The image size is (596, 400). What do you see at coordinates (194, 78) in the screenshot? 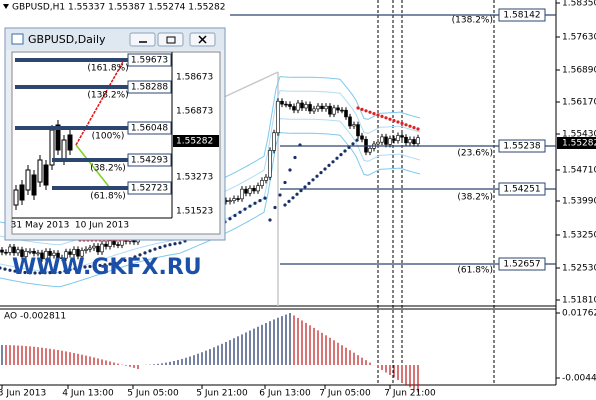
I see `inset-price-label: 1.58673` at bounding box center [194, 78].